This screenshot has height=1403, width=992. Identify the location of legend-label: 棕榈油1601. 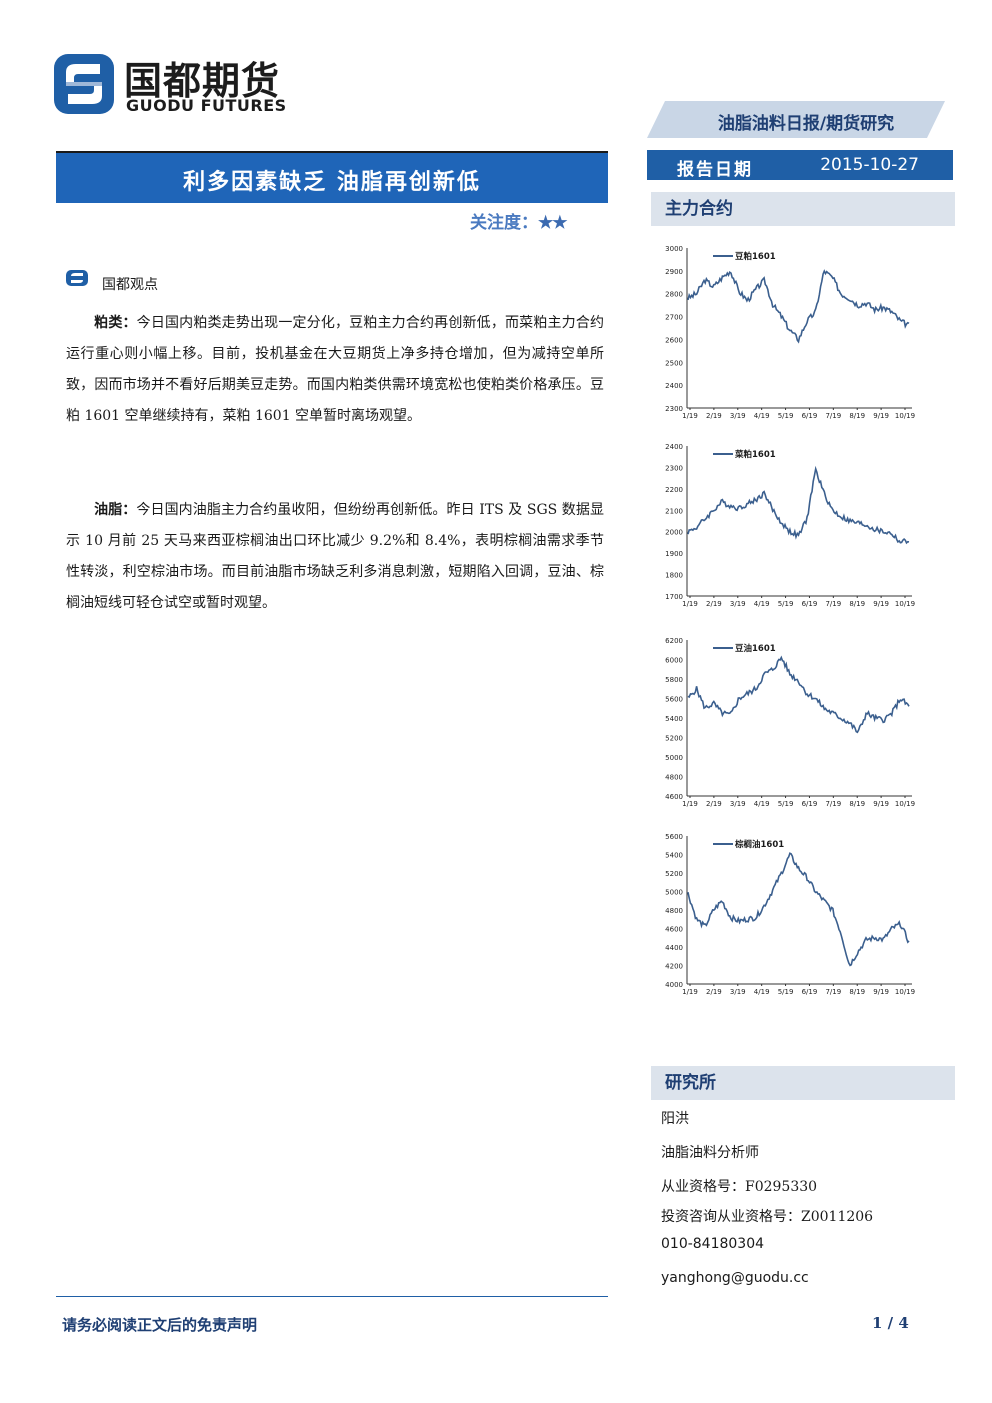
(759, 844).